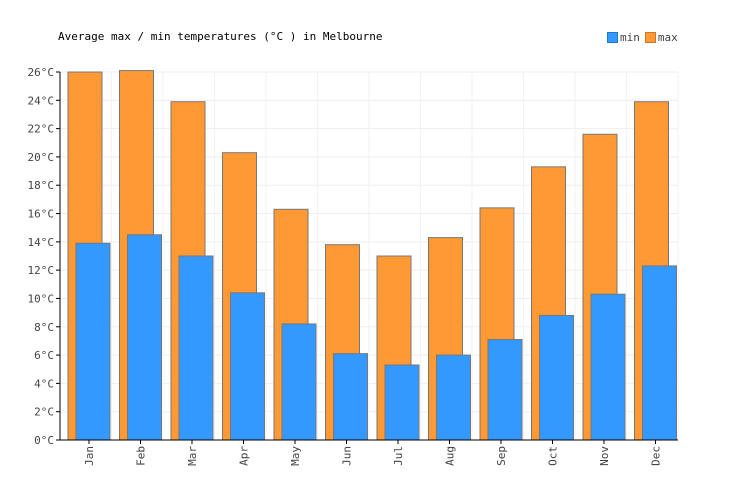 This screenshot has height=500, width=736. I want to click on legend-item-max: max, so click(661, 37).